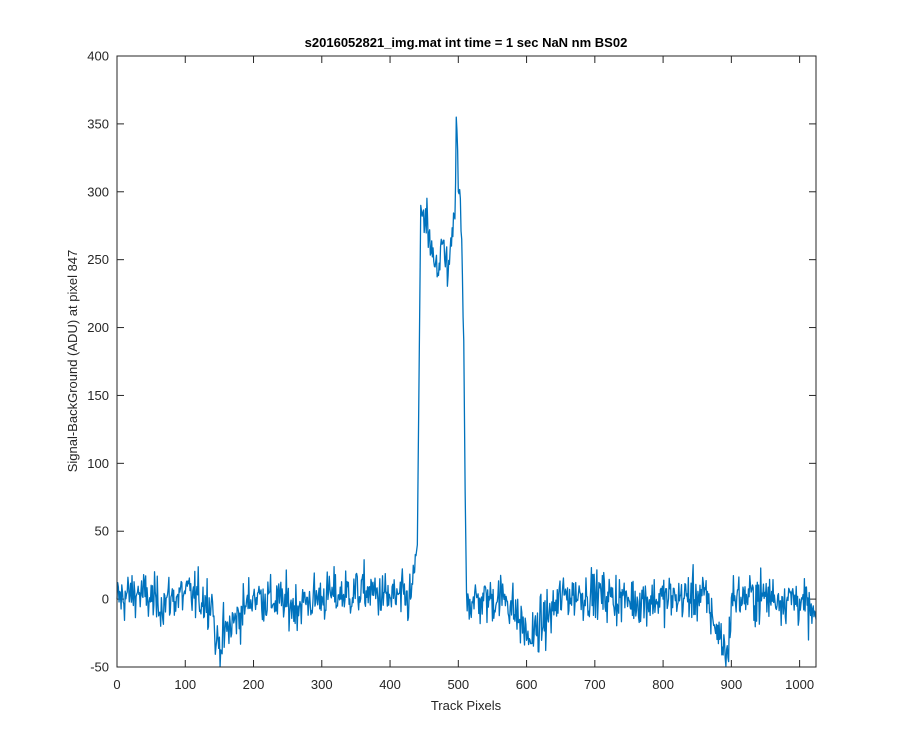 This screenshot has width=900, height=750. I want to click on y-tick-label: -50, so click(99, 667).